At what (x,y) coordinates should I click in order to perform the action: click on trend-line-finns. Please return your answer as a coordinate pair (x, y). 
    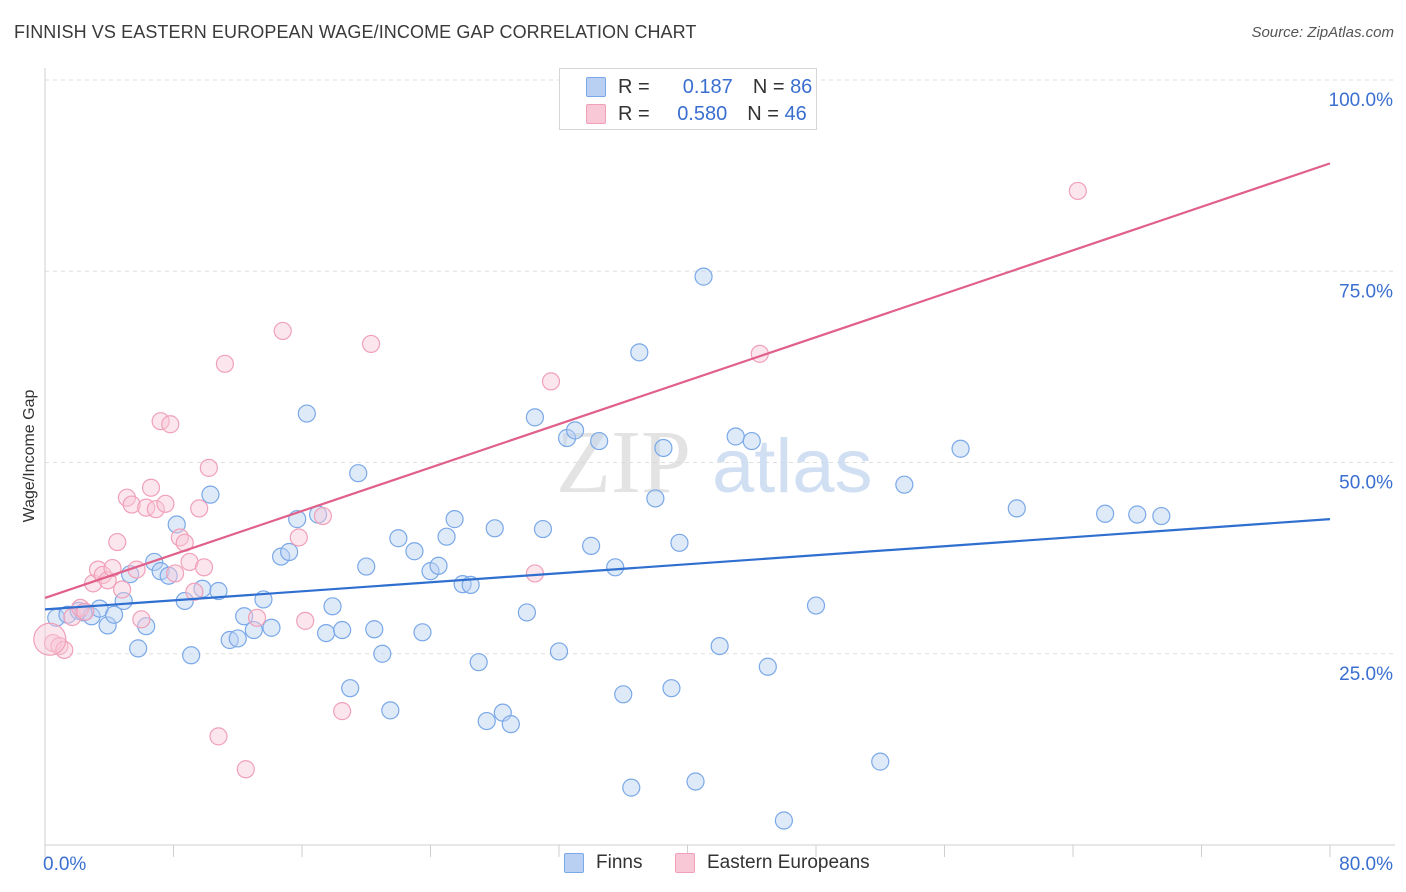
    Looking at the image, I should click on (687, 564).